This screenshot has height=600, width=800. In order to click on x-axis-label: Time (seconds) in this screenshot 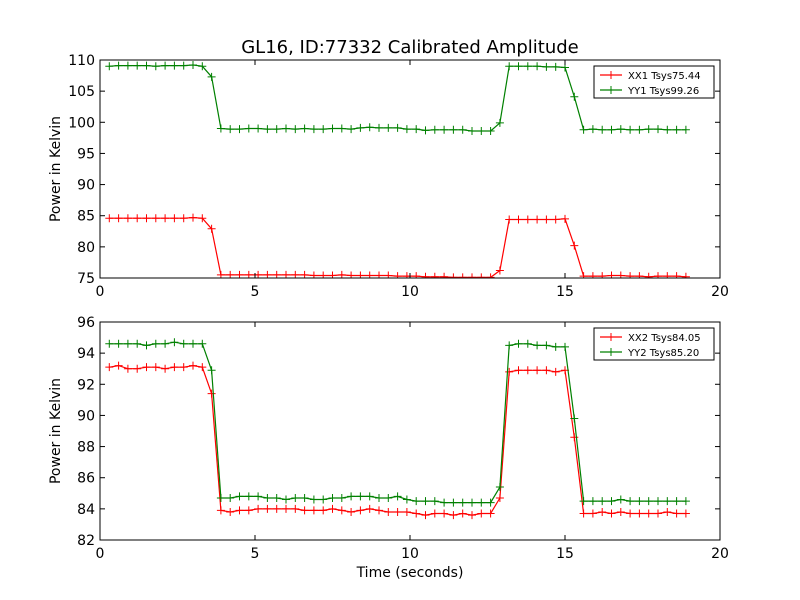, I will do `click(410, 573)`.